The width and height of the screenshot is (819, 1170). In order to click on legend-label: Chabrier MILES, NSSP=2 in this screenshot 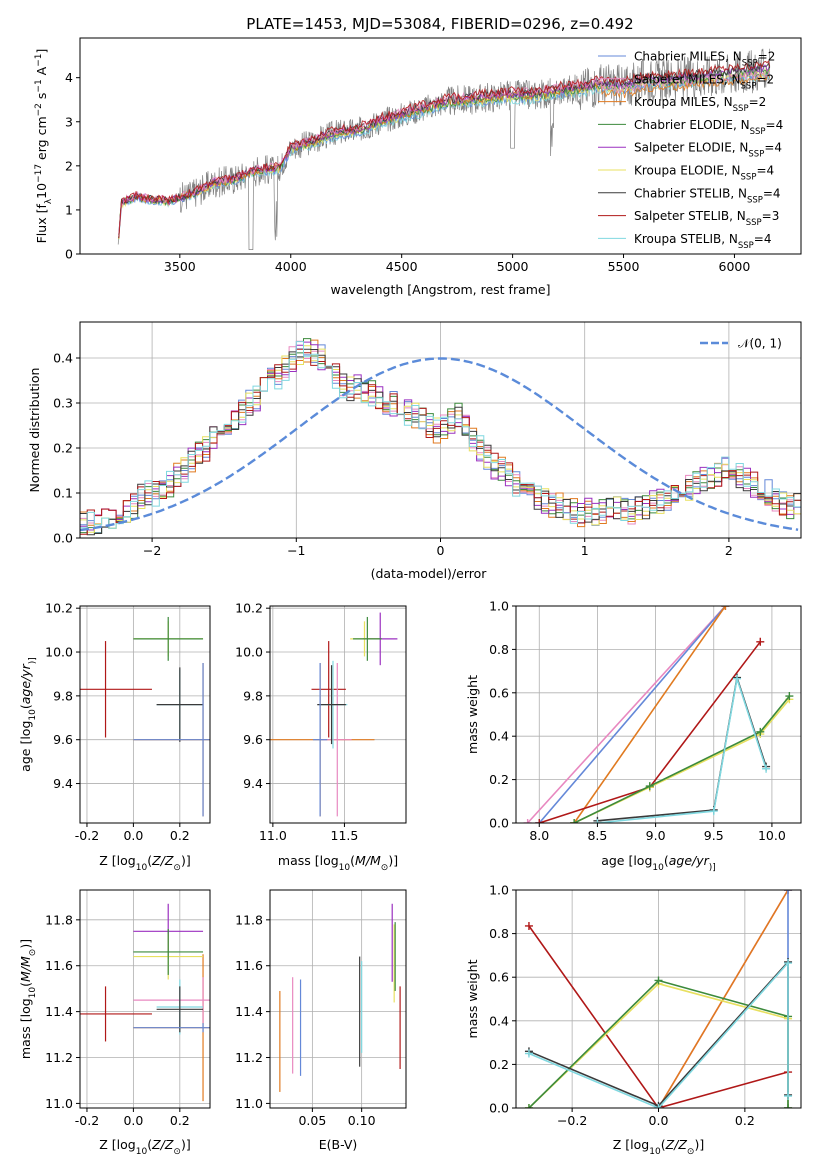, I will do `click(704, 59)`.